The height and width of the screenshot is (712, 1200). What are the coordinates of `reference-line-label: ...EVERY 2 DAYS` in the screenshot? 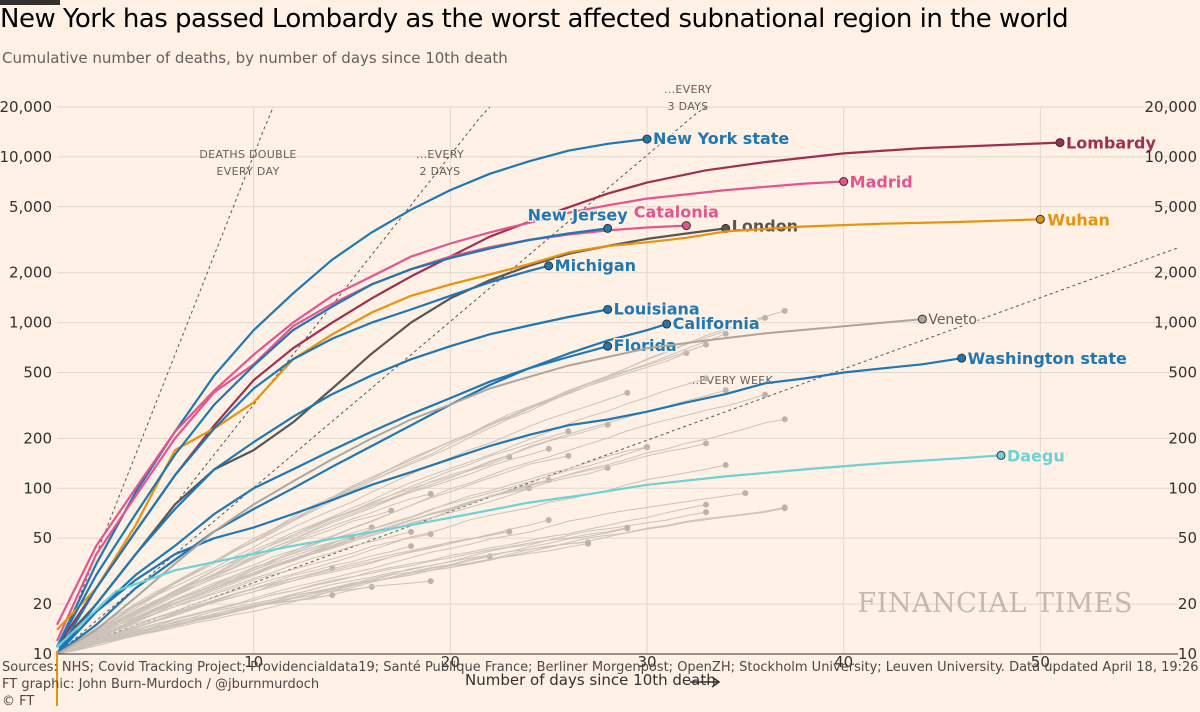 It's located at (440, 163).